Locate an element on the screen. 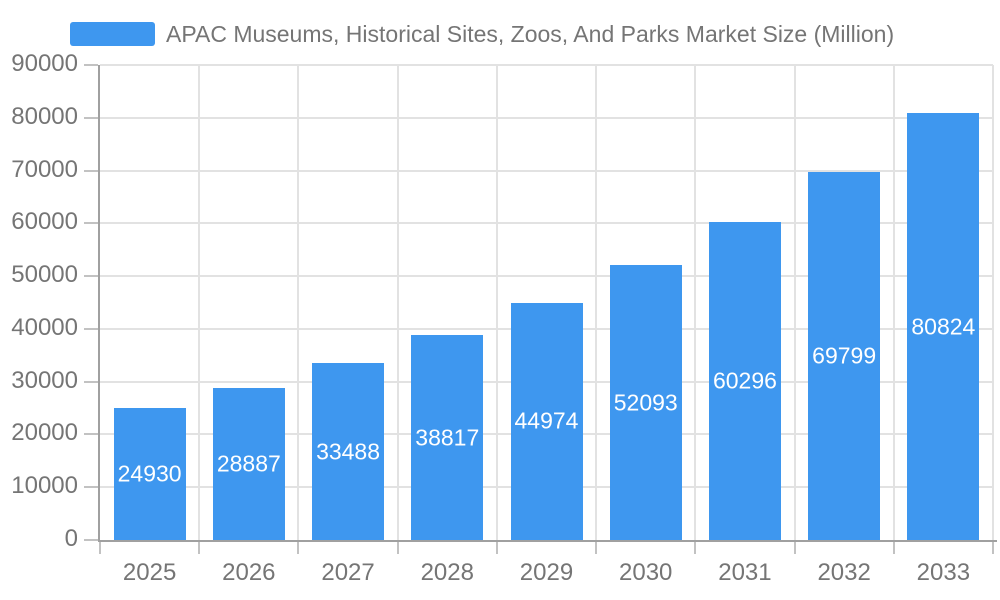  x-tick-label: 2031 is located at coordinates (745, 572).